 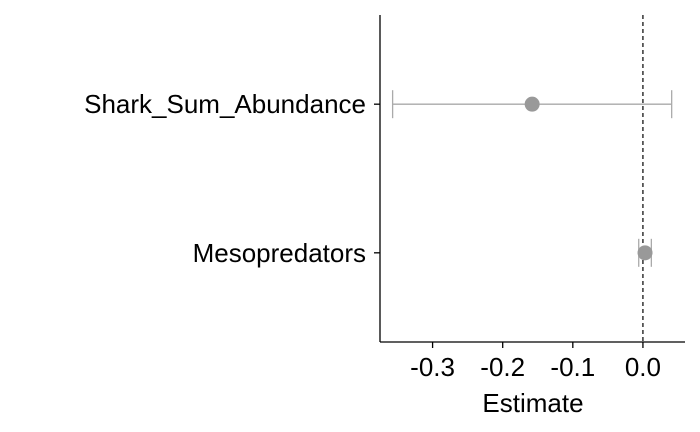 What do you see at coordinates (502, 367) in the screenshot?
I see `x-tick-label: -0.2` at bounding box center [502, 367].